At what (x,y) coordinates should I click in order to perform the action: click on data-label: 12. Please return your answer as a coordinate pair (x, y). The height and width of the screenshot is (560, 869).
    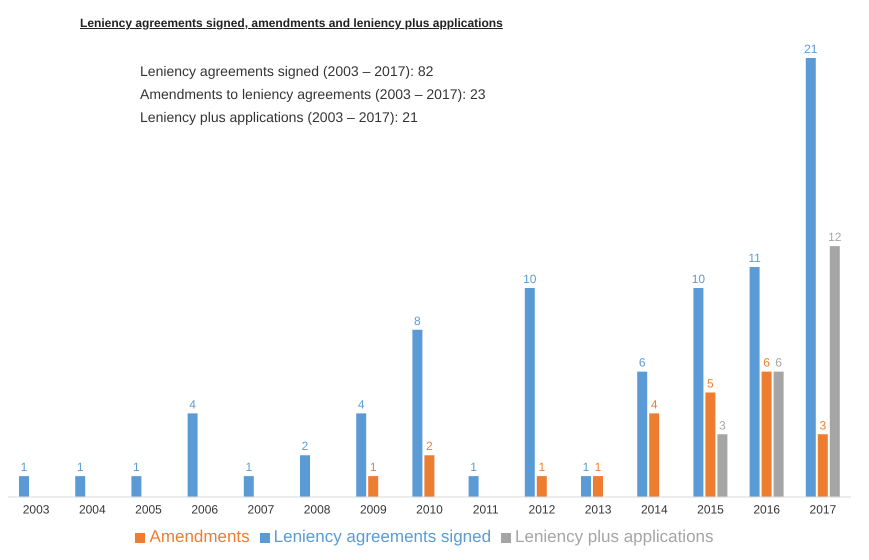
    Looking at the image, I should click on (835, 237).